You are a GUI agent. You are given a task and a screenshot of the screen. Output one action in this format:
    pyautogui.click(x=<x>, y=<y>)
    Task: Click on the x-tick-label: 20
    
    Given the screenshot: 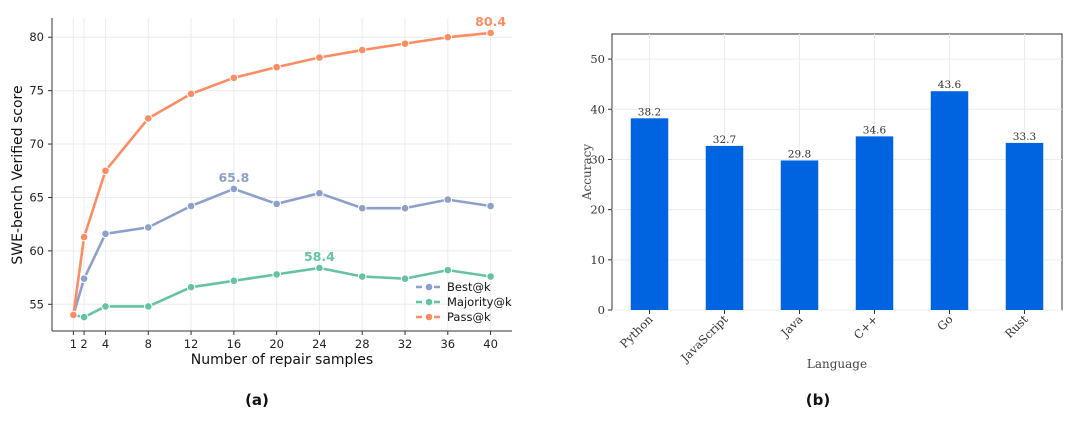 What is the action you would take?
    pyautogui.click(x=276, y=344)
    